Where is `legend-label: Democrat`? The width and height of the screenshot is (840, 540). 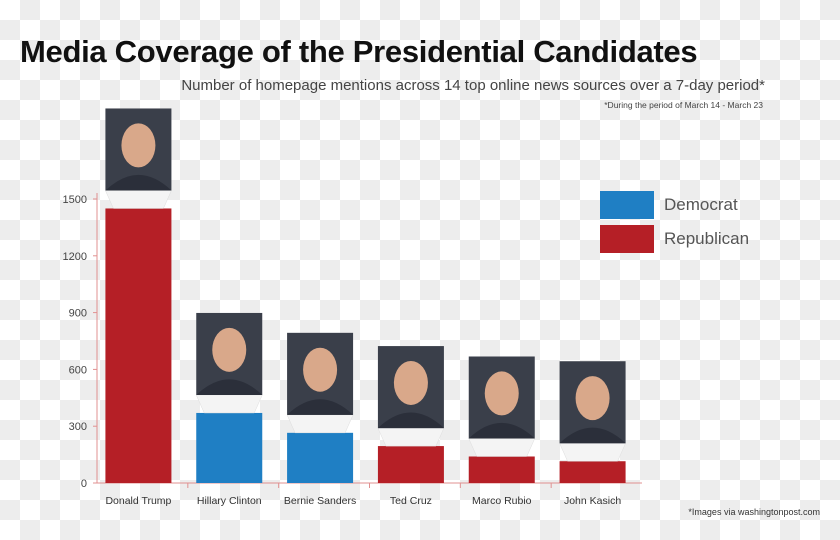 legend-label: Democrat is located at coordinates (701, 204).